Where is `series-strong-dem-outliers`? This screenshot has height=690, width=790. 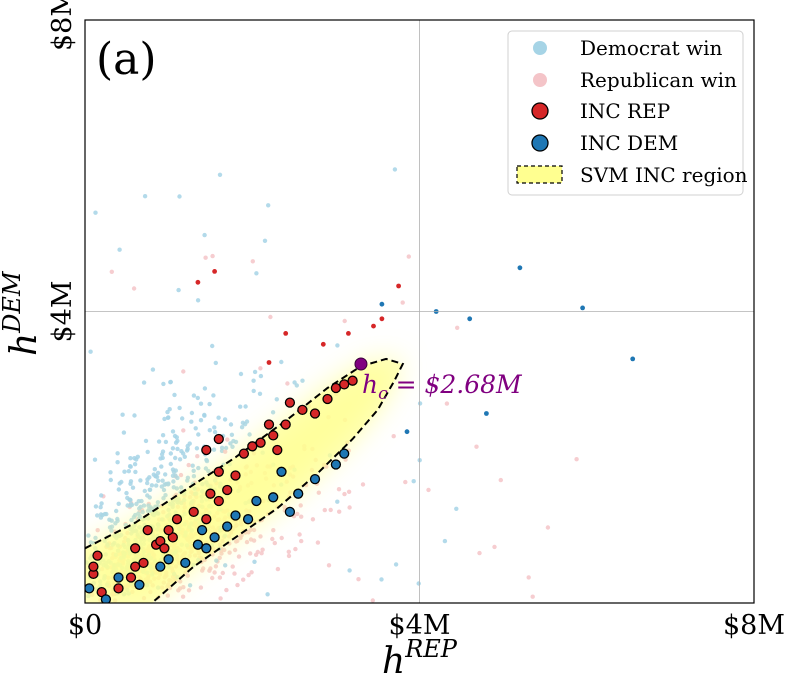
series-strong-dem-outliers is located at coordinates (507, 350).